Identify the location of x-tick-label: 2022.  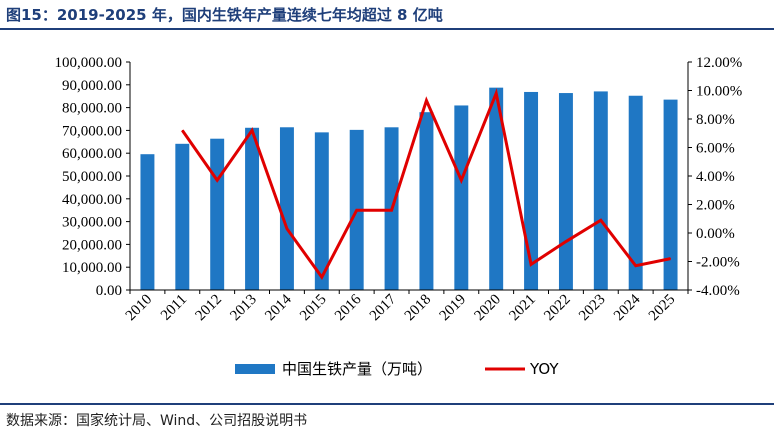
(557, 308).